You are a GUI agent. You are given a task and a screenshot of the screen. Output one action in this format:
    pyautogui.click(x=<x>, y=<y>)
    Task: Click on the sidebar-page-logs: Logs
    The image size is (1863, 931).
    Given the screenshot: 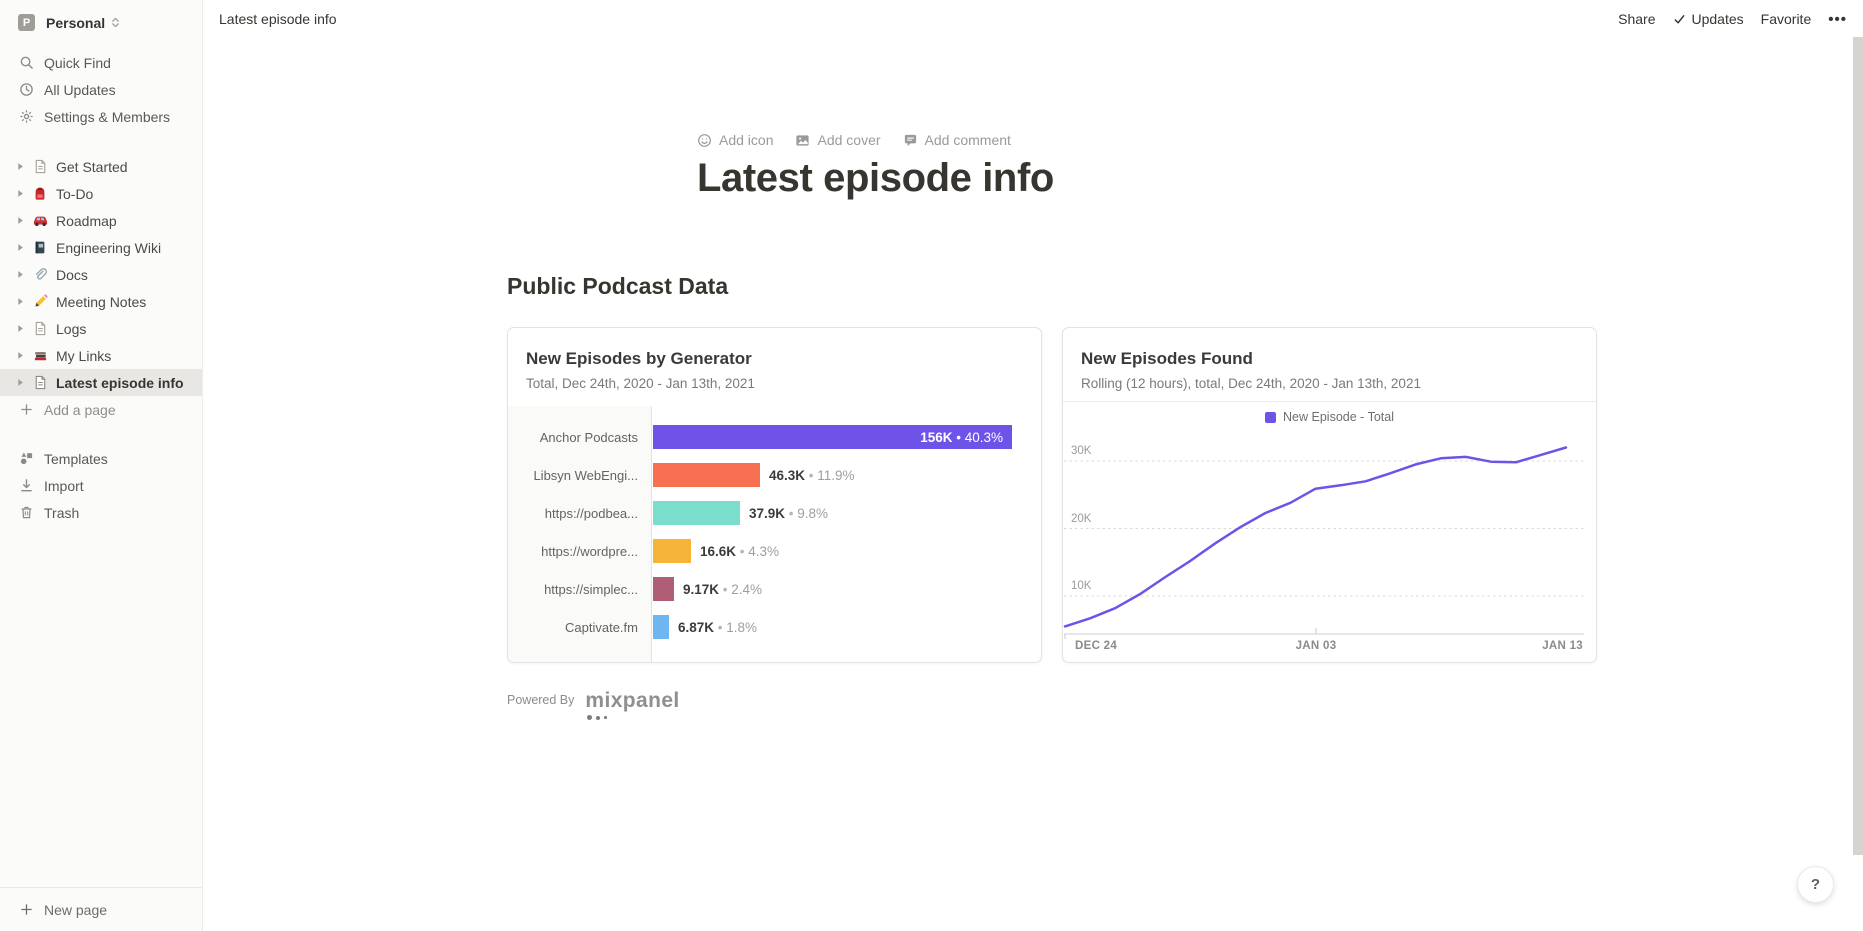 What is the action you would take?
    pyautogui.click(x=101, y=328)
    